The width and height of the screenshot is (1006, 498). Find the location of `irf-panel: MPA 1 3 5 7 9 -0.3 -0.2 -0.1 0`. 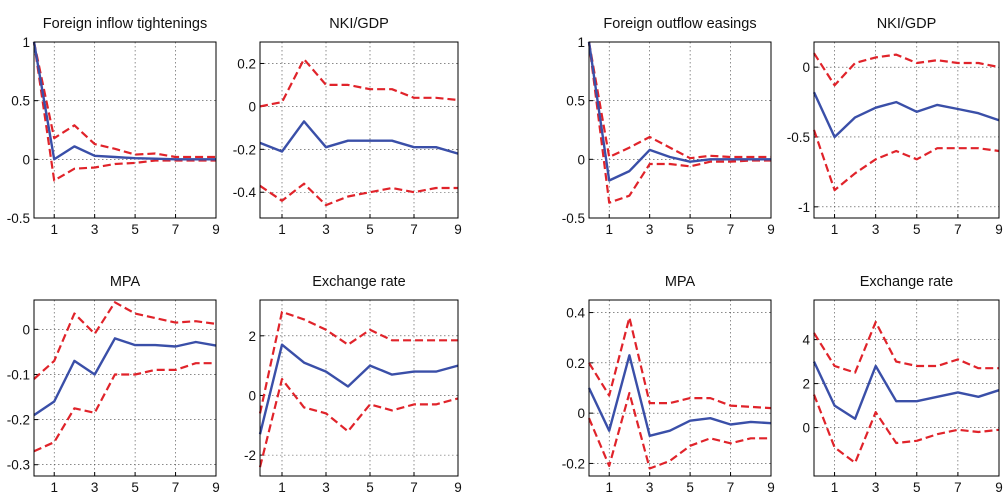

irf-panel: MPA 1 3 5 7 9 -0.3 -0.2 -0.1 0 is located at coordinates (113, 384).